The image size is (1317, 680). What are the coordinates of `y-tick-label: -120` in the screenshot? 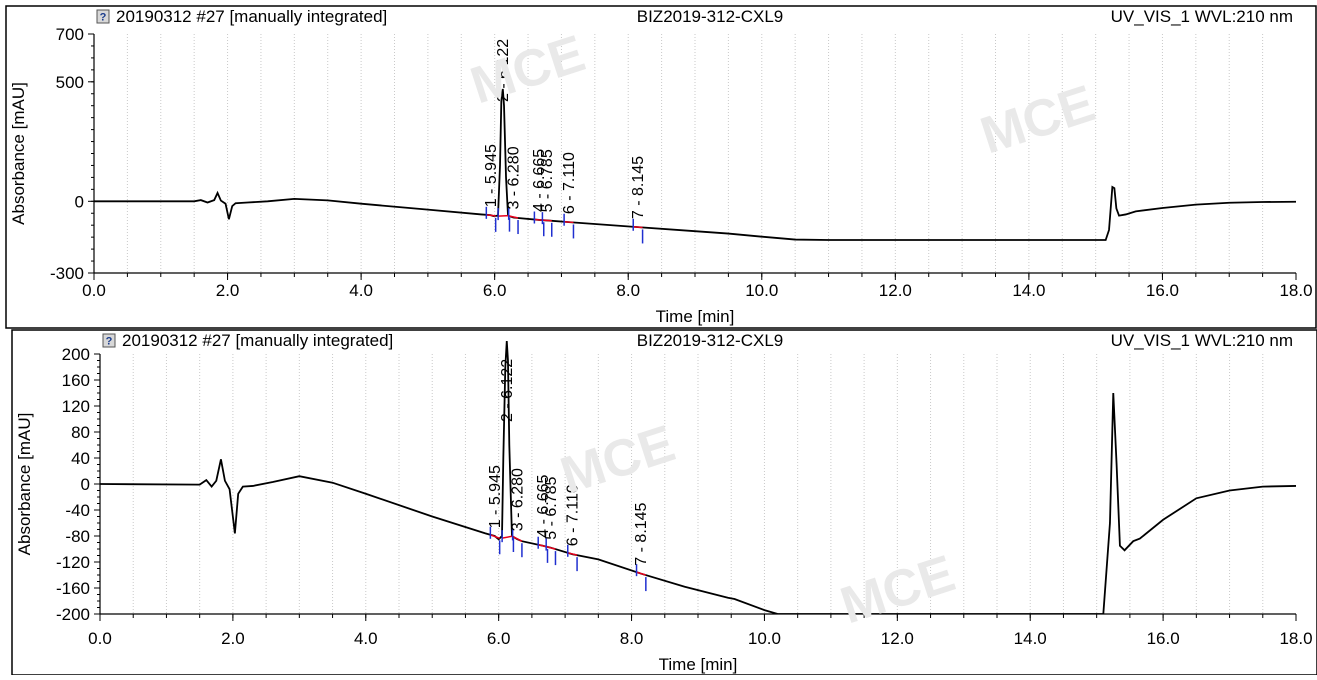 It's located at (73, 562).